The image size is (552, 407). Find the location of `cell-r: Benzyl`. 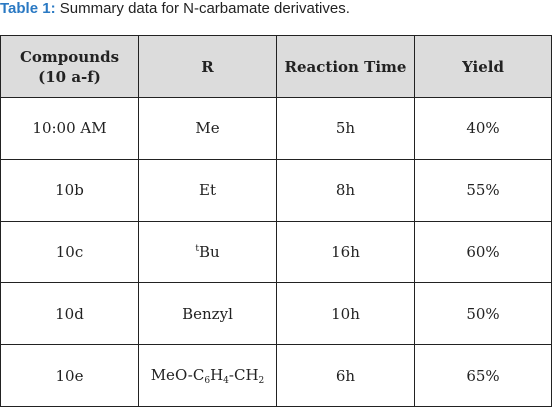

cell-r: Benzyl is located at coordinates (207, 314).